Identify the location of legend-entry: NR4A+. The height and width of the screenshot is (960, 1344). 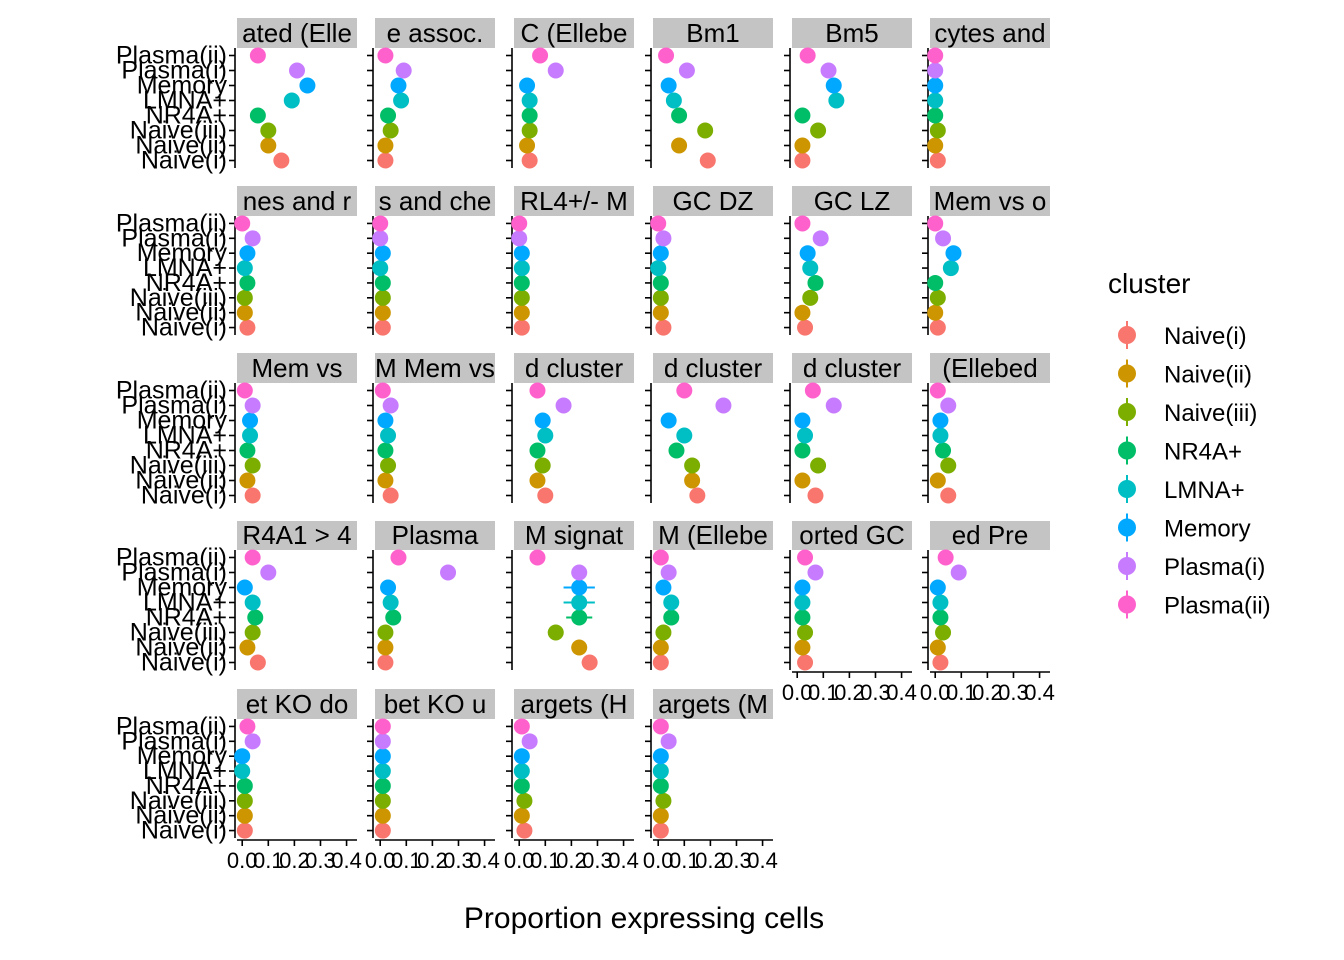
(1180, 451).